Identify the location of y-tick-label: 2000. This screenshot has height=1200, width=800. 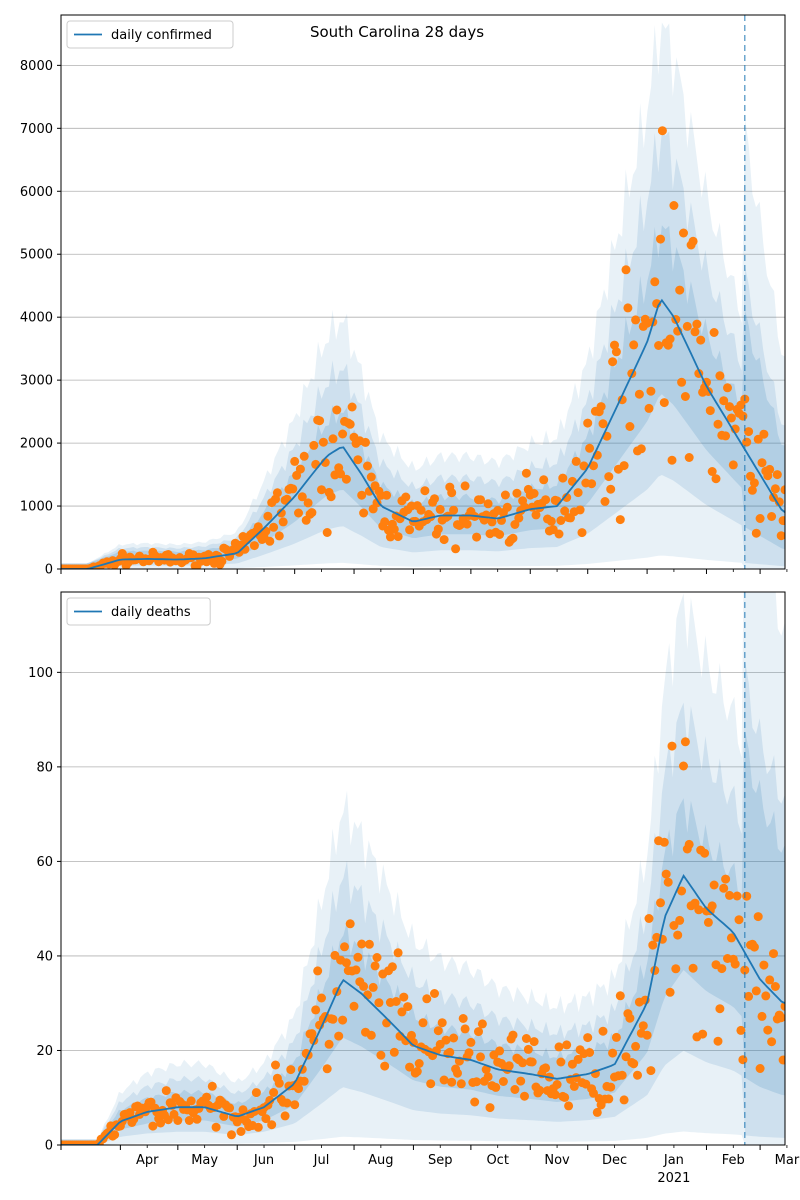
(36, 444).